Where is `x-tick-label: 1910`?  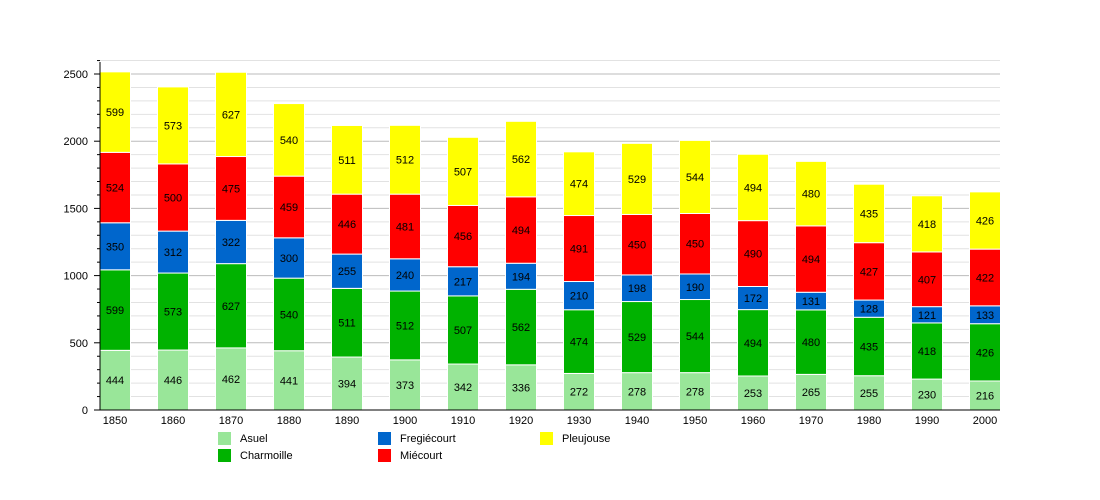 x-tick-label: 1910 is located at coordinates (463, 421).